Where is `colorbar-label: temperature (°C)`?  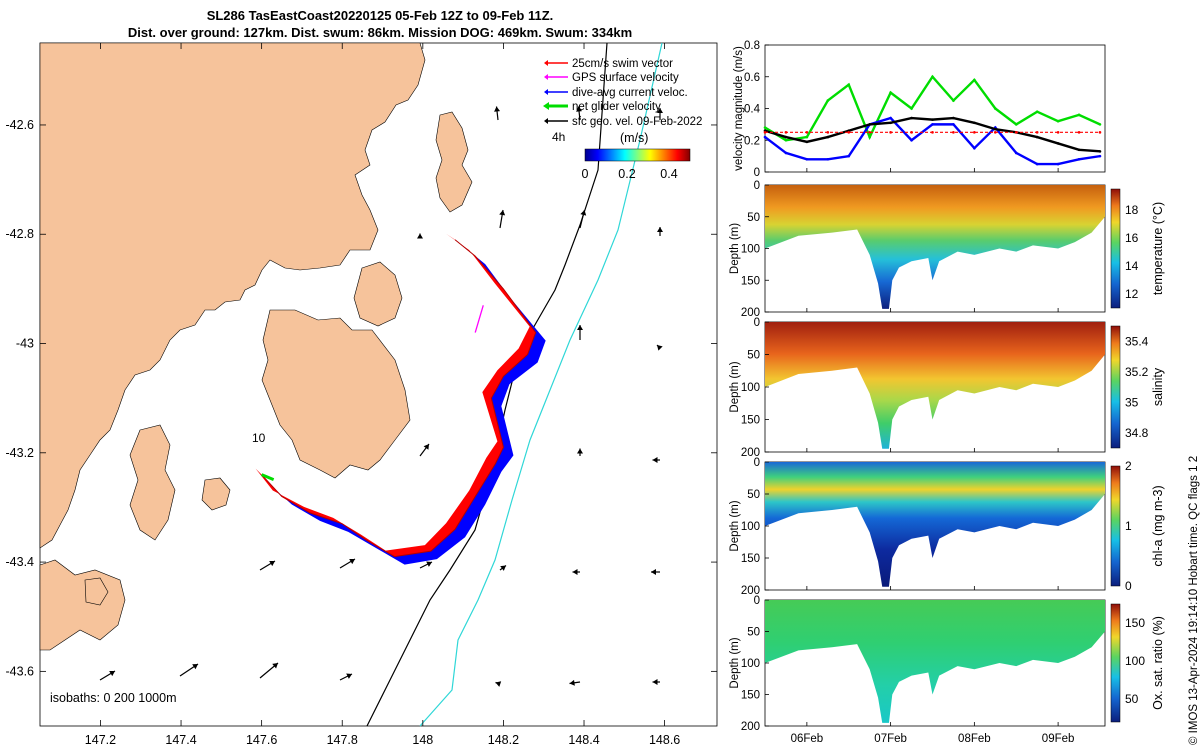
colorbar-label: temperature (°C) is located at coordinates (1158, 248).